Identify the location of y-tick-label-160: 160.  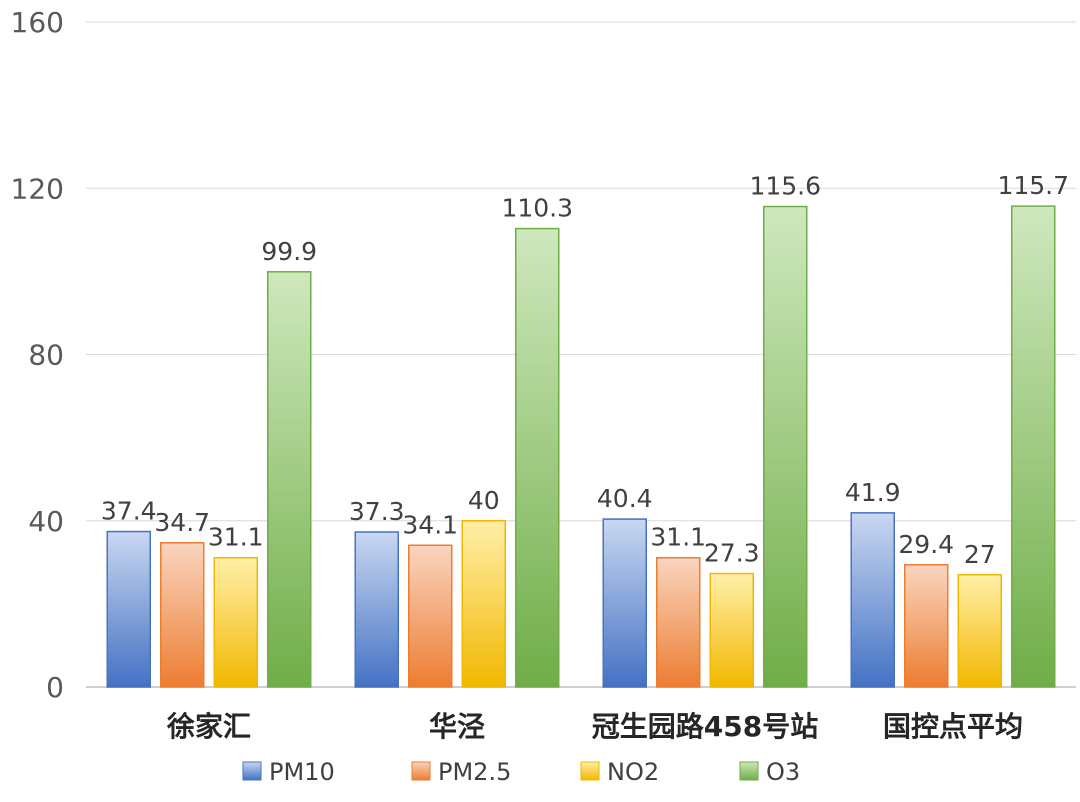
(37, 22).